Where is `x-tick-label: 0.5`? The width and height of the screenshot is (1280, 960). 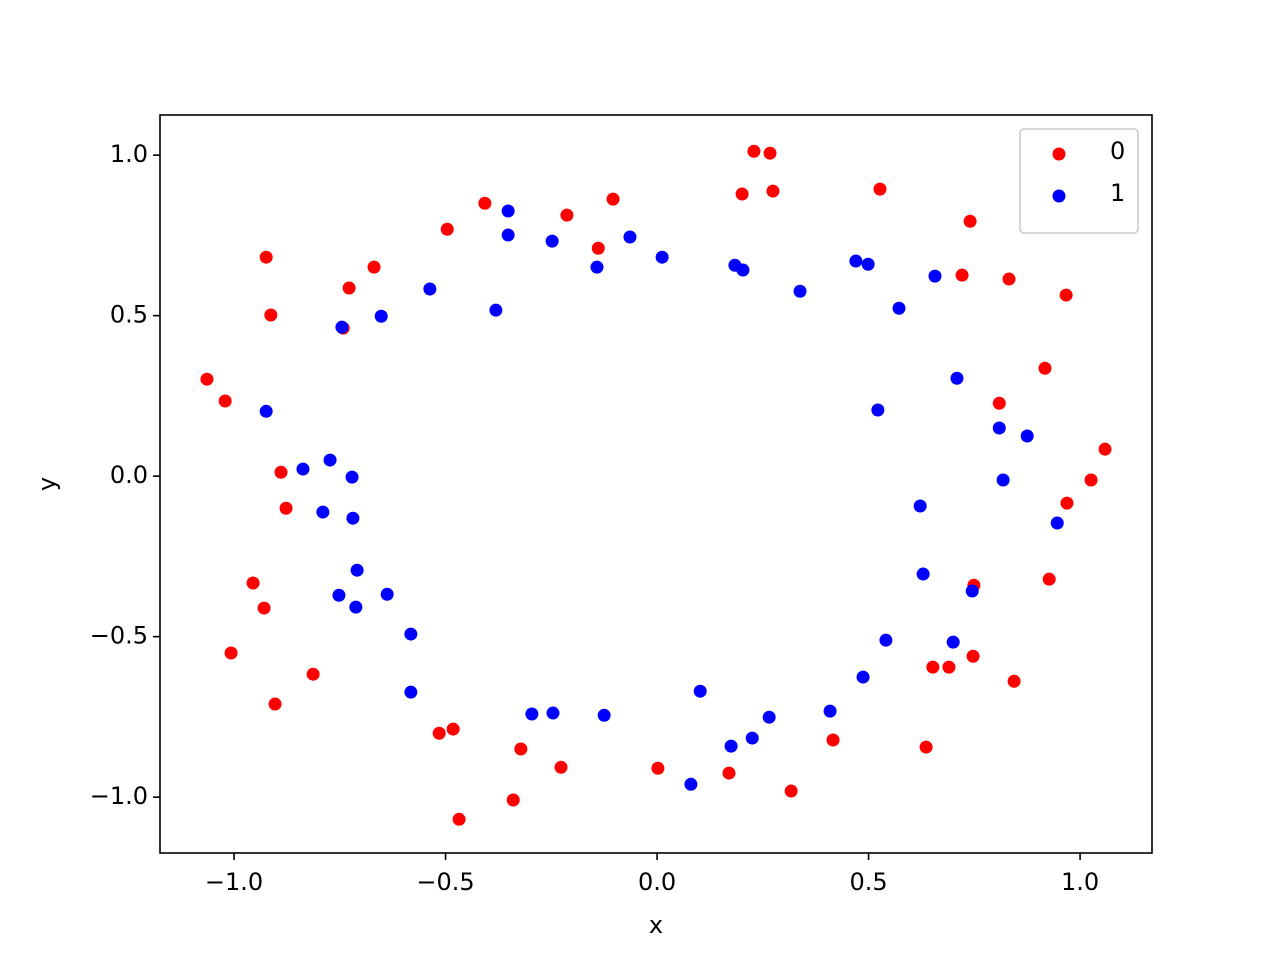
x-tick-label: 0.5 is located at coordinates (868, 882).